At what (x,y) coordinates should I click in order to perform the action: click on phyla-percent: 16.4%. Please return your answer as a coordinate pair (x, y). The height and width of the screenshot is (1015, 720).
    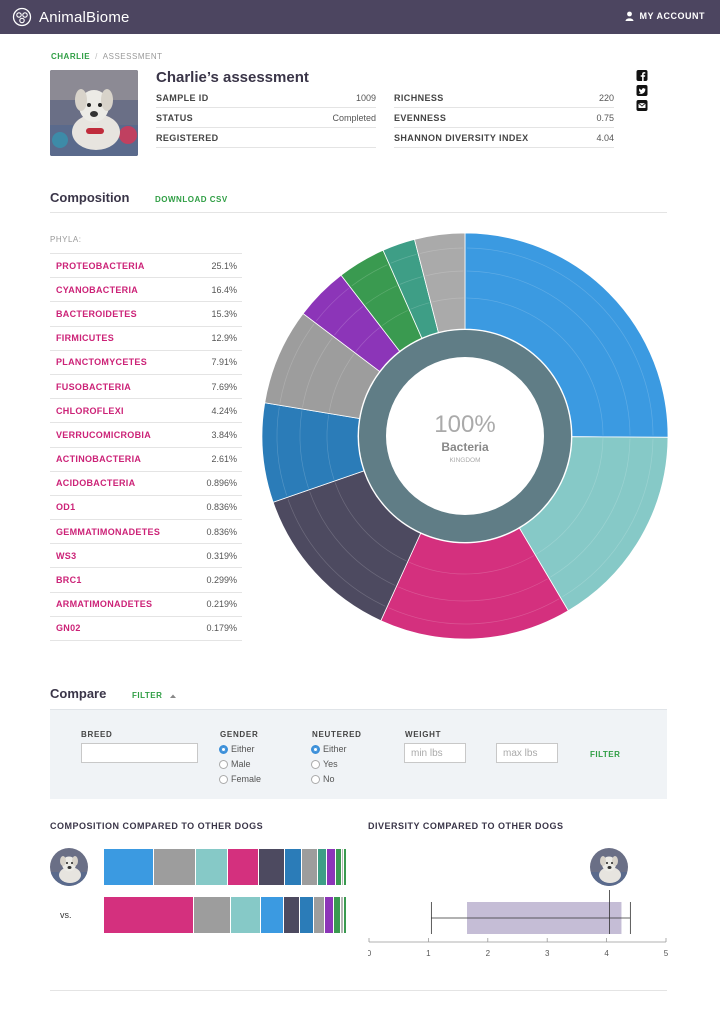
    Looking at the image, I should click on (224, 289).